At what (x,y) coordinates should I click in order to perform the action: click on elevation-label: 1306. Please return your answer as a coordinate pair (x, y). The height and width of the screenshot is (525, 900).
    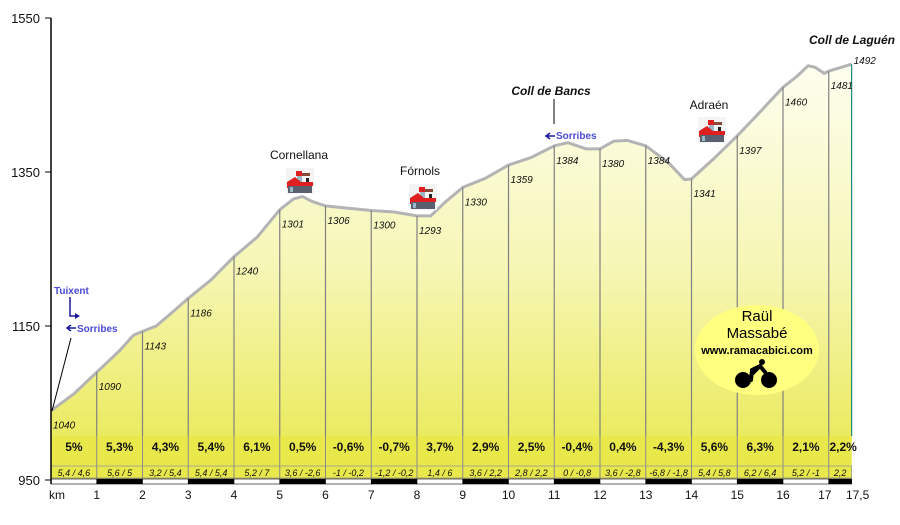
    Looking at the image, I should click on (339, 221).